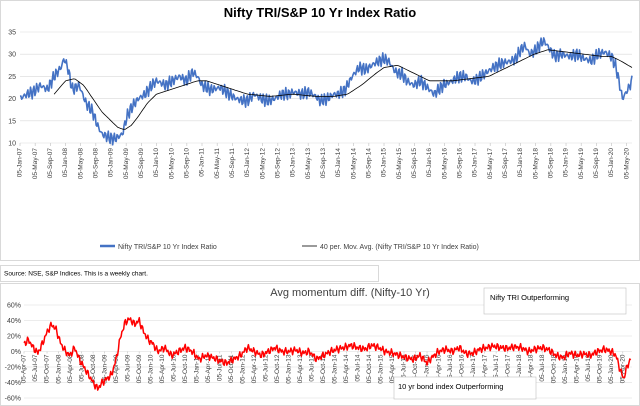 Image resolution: width=640 pixels, height=406 pixels. I want to click on top-y-tick-label: 35, so click(12, 33).